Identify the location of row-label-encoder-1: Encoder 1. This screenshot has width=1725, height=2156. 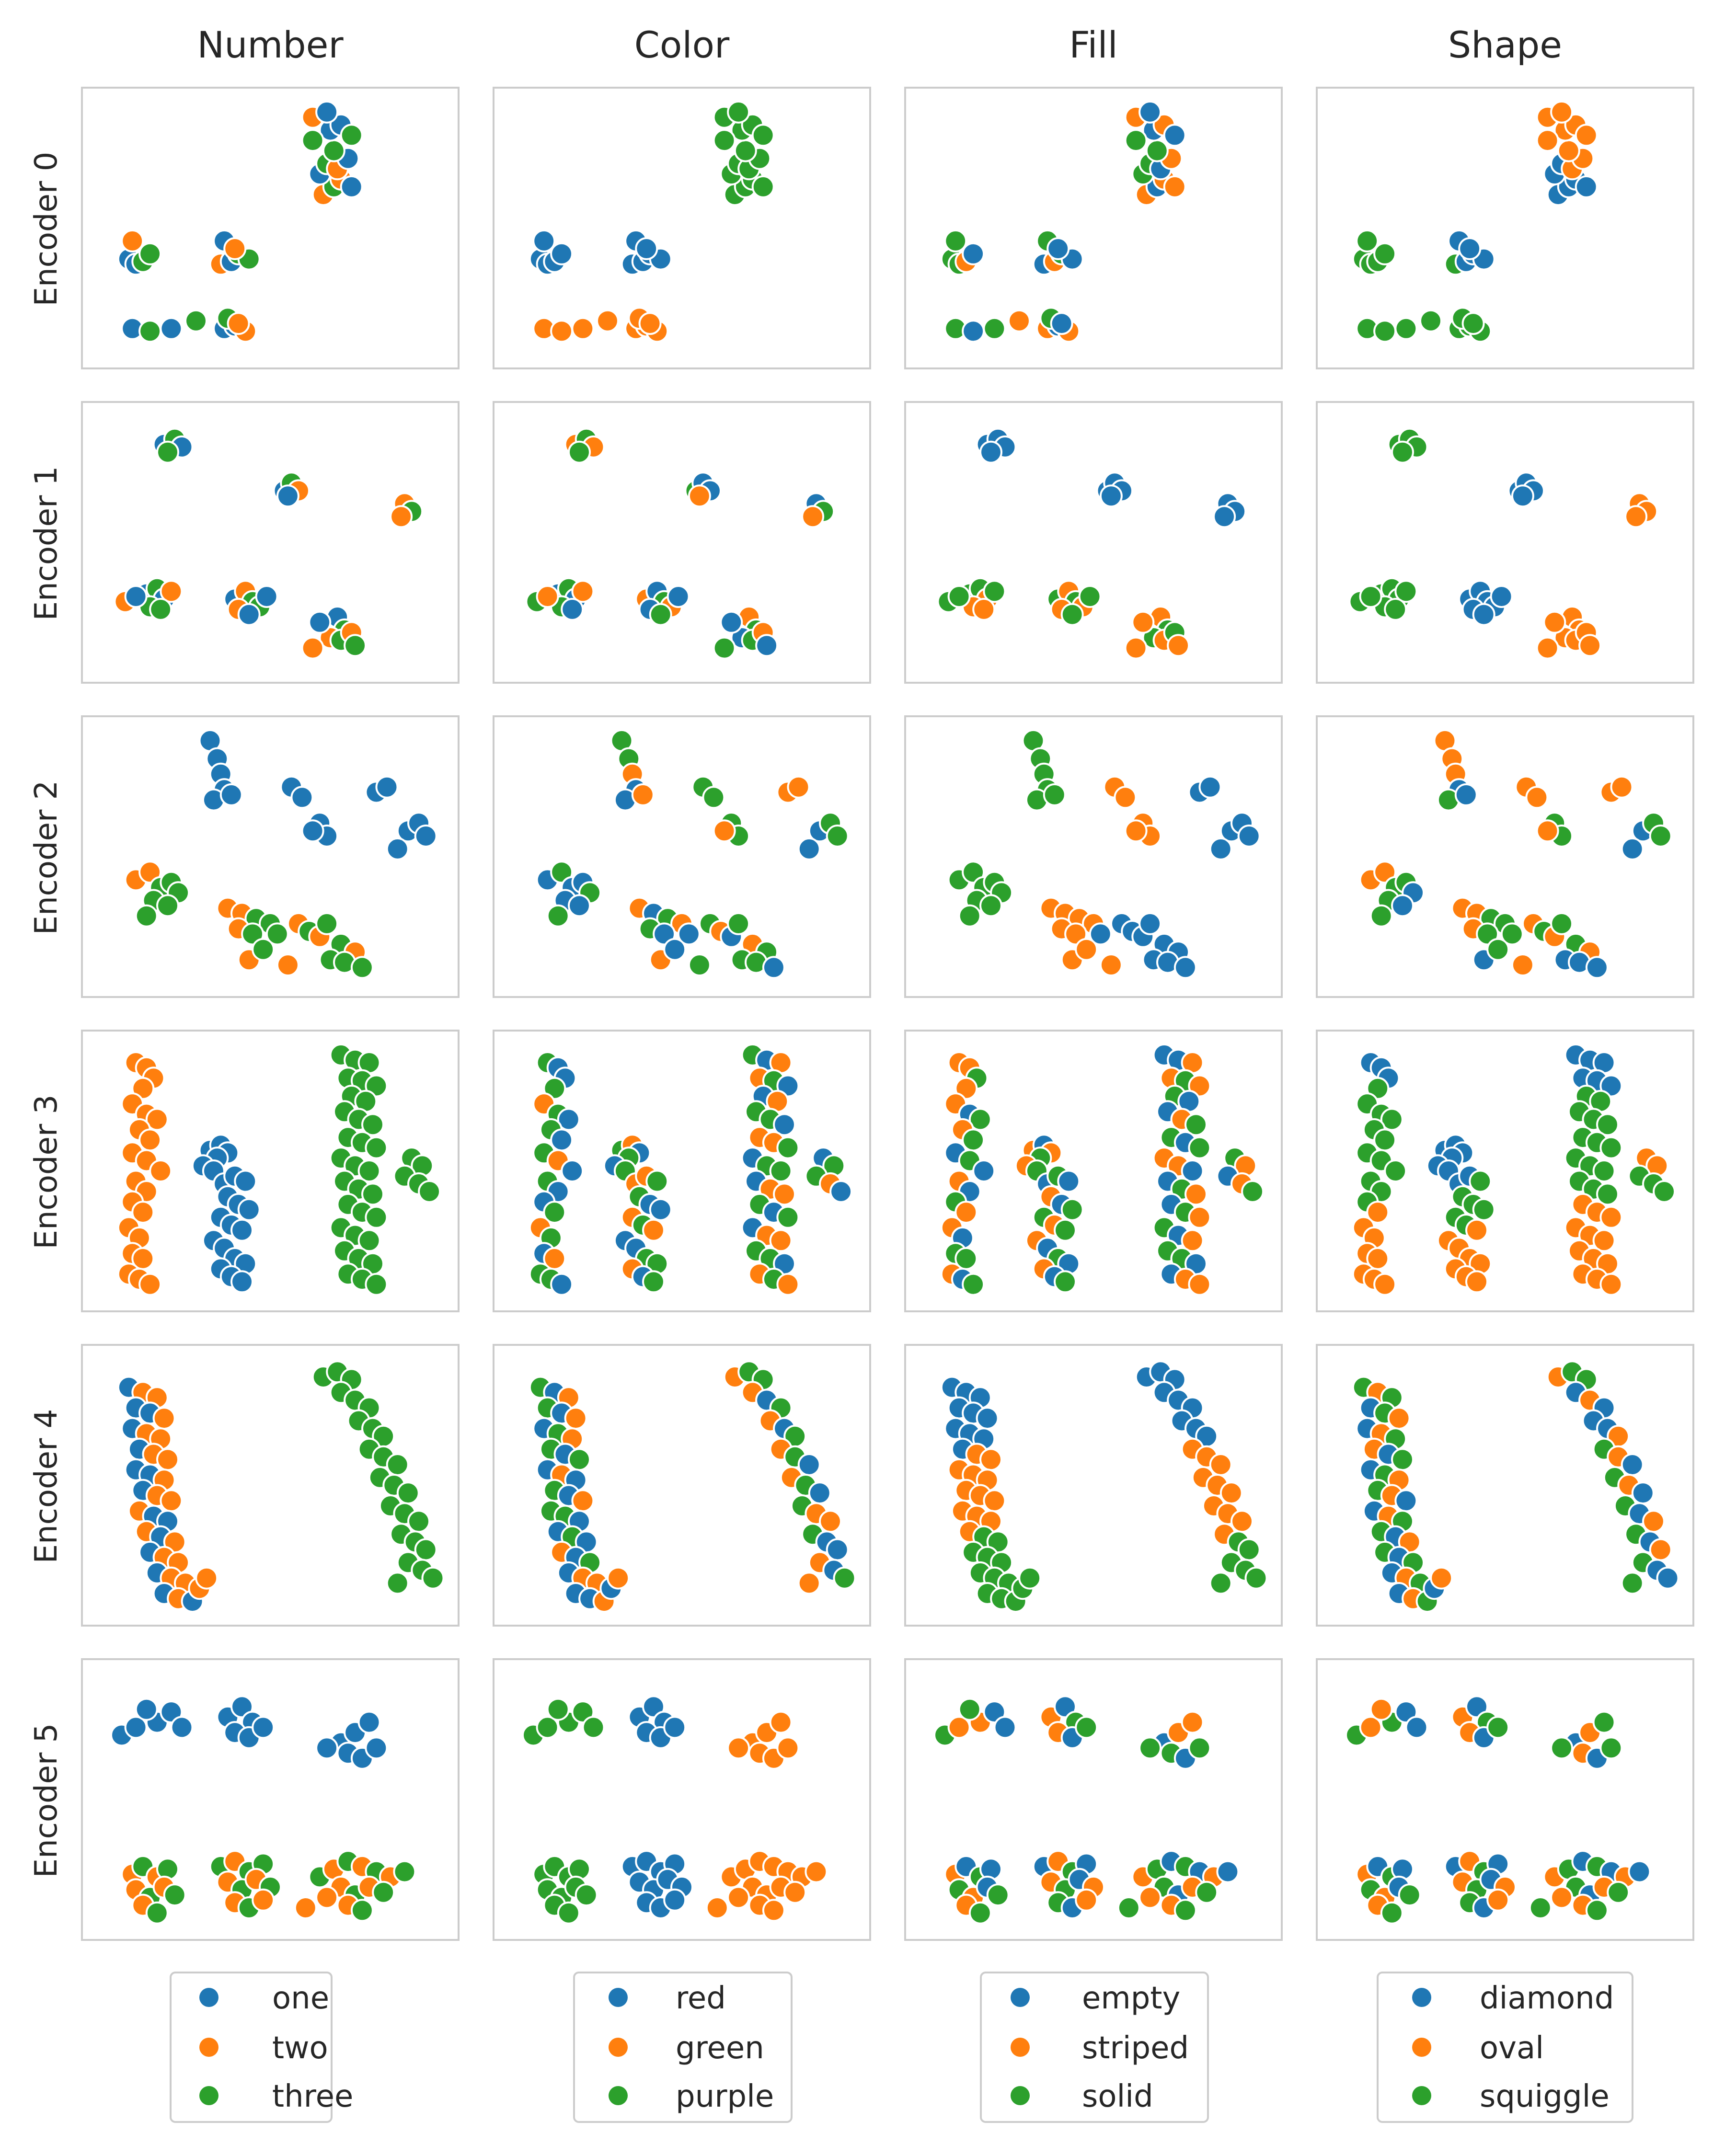
(46, 543).